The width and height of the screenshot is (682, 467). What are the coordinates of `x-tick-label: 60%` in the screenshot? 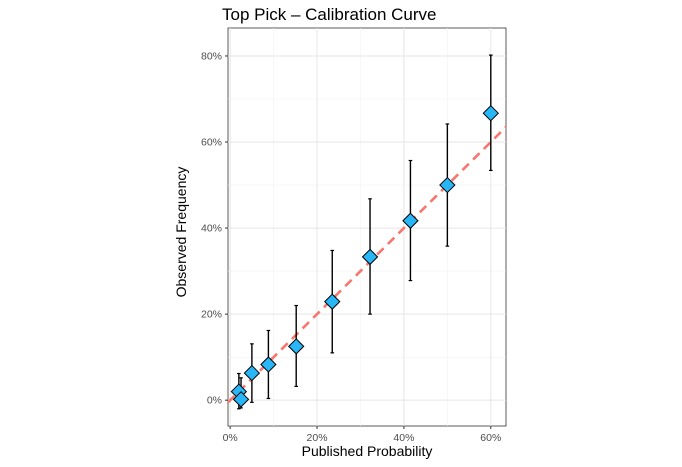 It's located at (490, 438).